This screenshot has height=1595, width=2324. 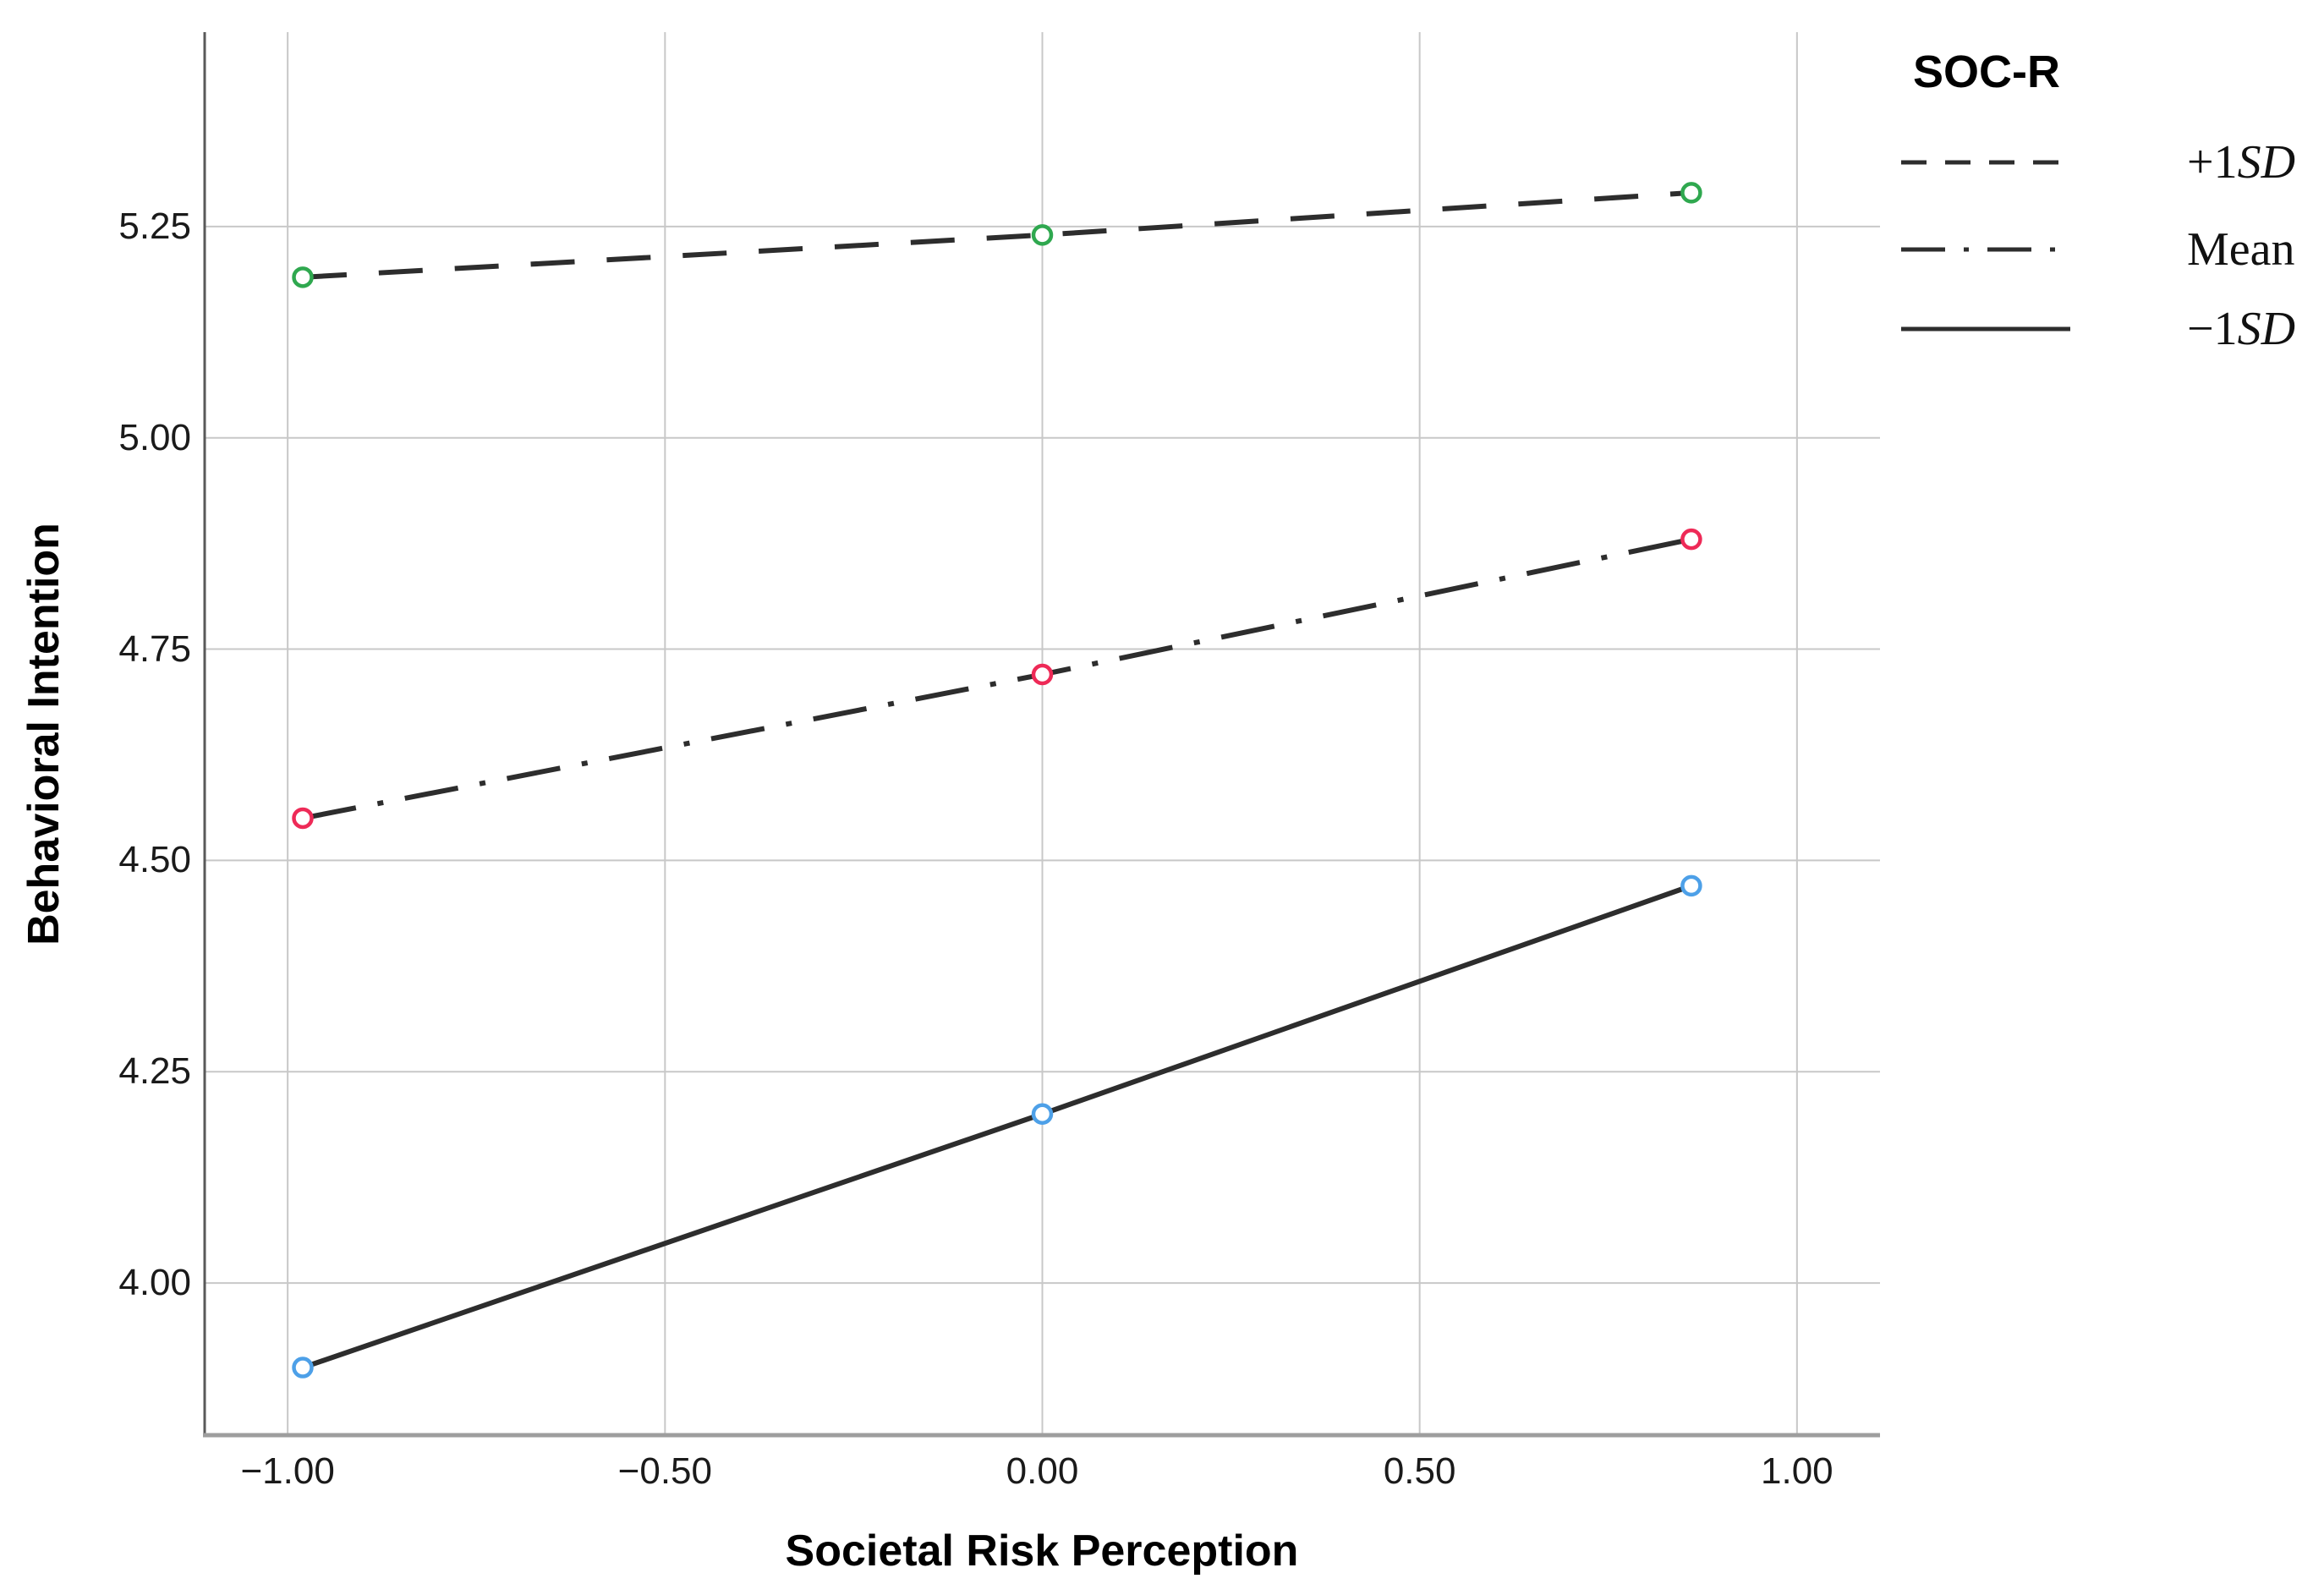 I want to click on legend-item-label-+1SD: +1SD, so click(x=2241, y=162).